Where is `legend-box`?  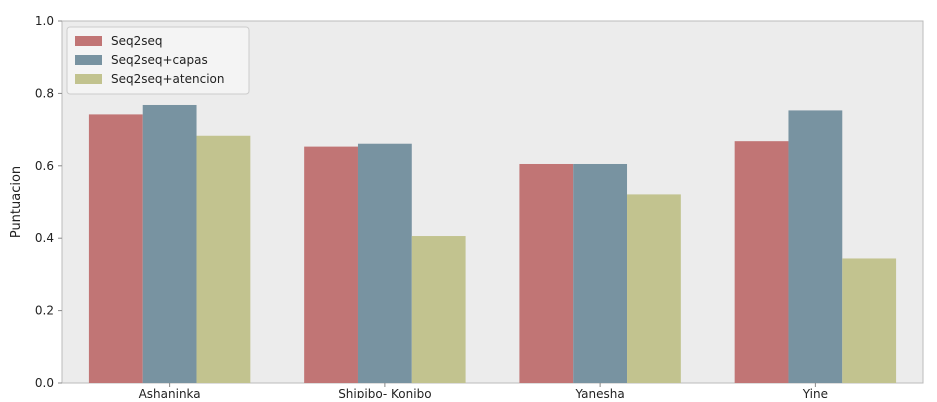
legend-box is located at coordinates (158, 60).